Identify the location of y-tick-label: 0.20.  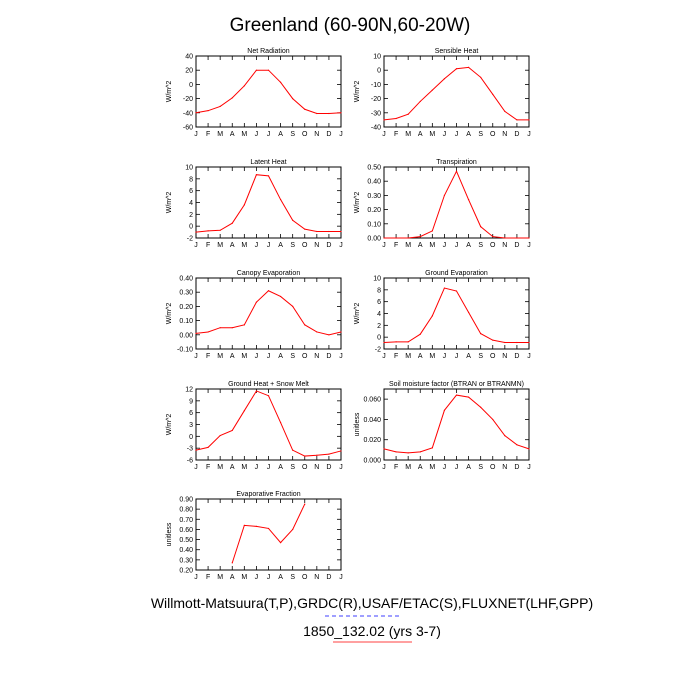
(186, 571).